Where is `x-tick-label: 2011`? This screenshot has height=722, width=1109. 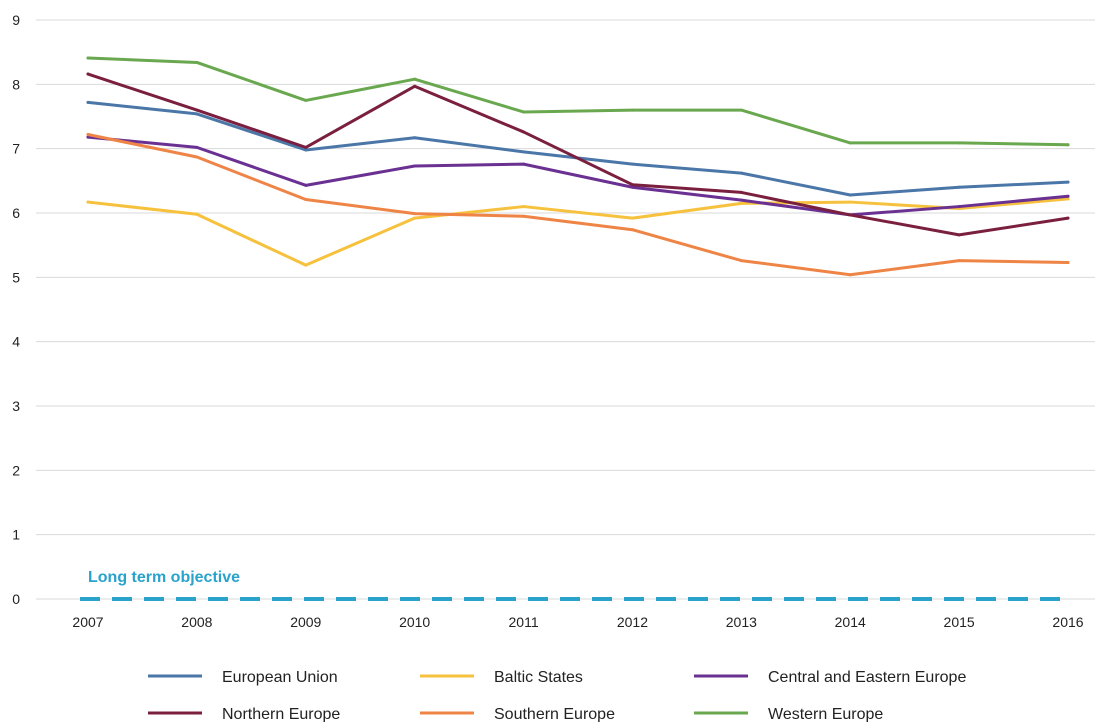
x-tick-label: 2011 is located at coordinates (524, 622).